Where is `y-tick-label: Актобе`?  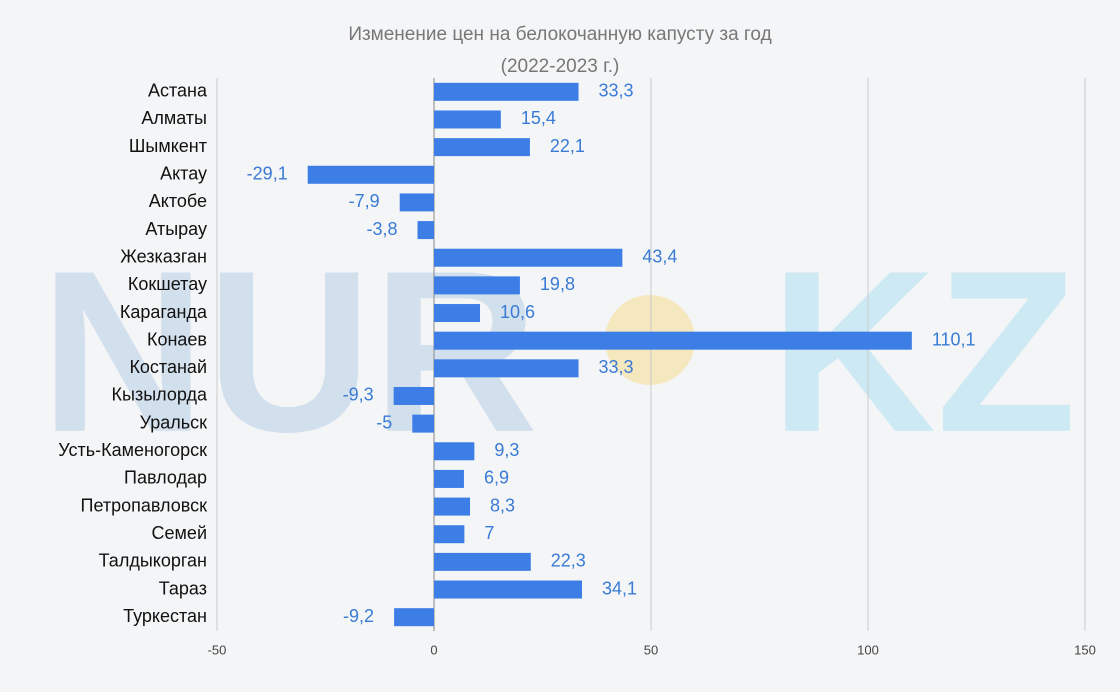 y-tick-label: Актобе is located at coordinates (178, 201).